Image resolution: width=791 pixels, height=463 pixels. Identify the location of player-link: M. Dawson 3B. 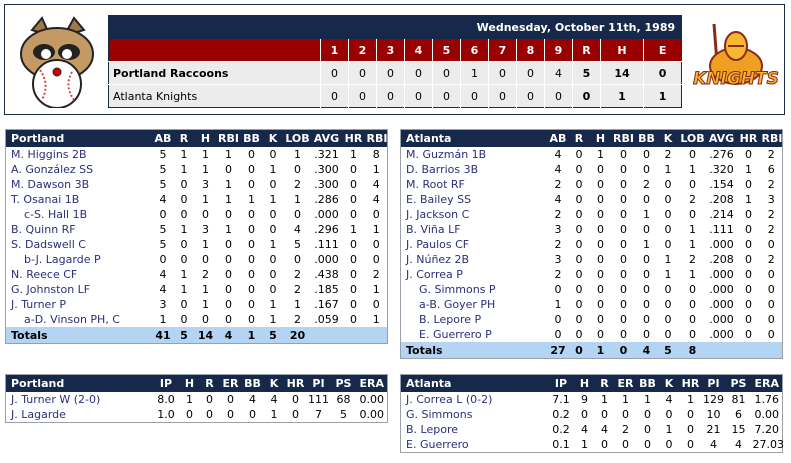
(50, 184).